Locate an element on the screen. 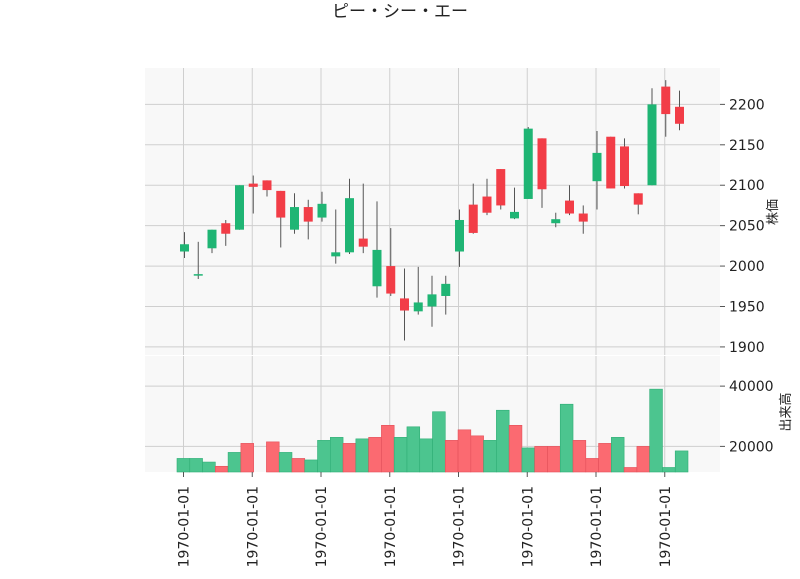 This screenshot has width=800, height=579. price-tick-label: 2150 is located at coordinates (747, 146).